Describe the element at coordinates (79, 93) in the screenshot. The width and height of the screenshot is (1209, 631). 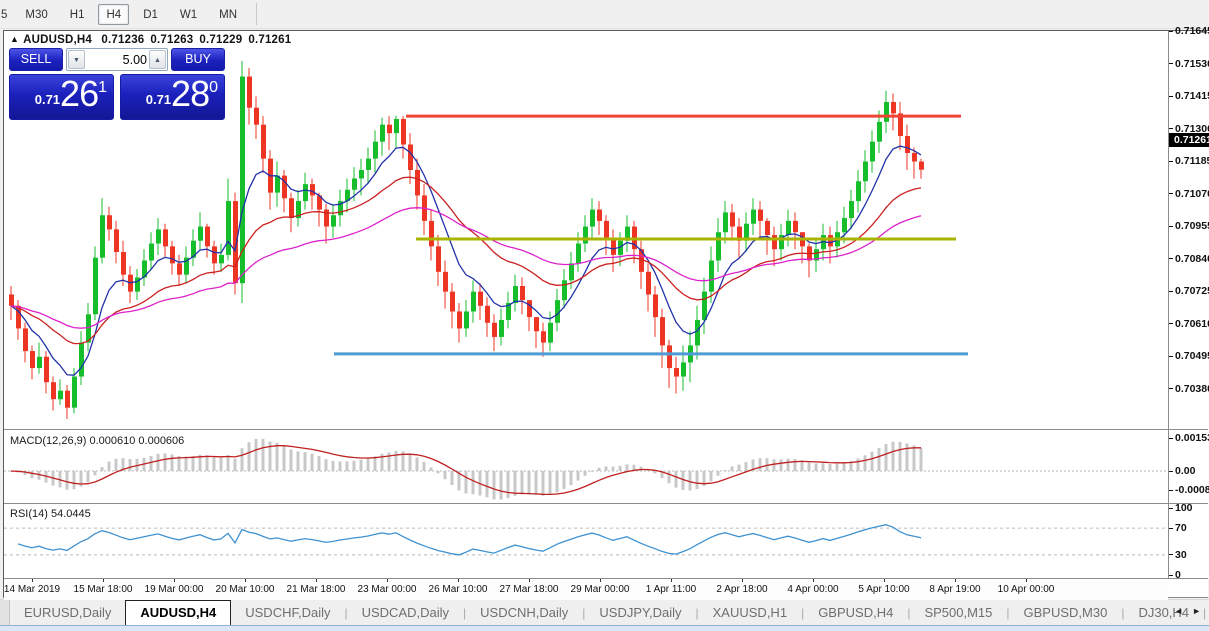
I see `sell-price-big: 26` at that location.